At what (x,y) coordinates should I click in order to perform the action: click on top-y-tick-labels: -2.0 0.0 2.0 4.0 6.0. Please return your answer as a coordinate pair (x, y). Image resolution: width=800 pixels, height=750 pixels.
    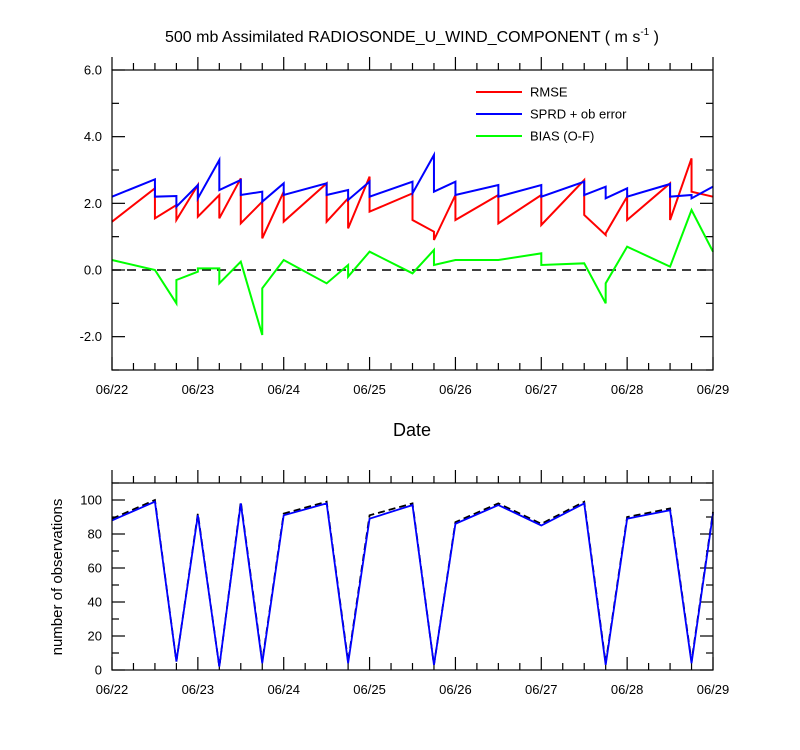
    Looking at the image, I should click on (91, 204).